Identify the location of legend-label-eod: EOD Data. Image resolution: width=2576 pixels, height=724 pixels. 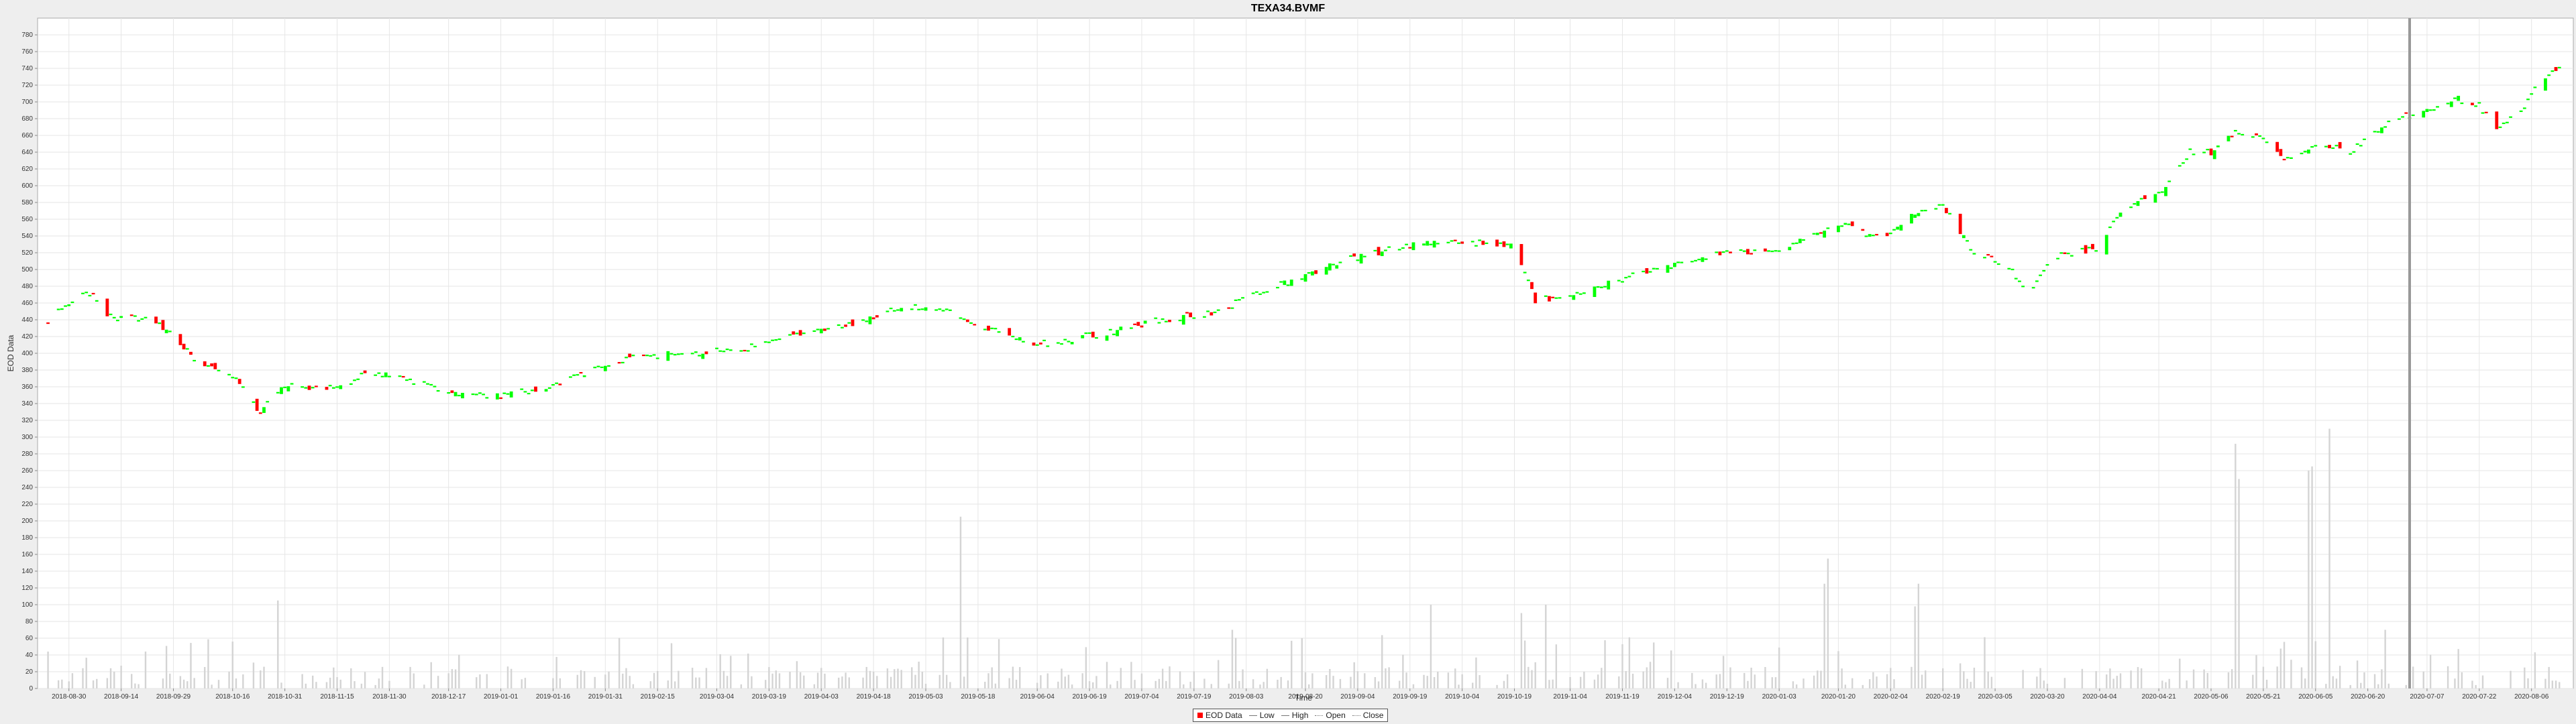
(1223, 715).